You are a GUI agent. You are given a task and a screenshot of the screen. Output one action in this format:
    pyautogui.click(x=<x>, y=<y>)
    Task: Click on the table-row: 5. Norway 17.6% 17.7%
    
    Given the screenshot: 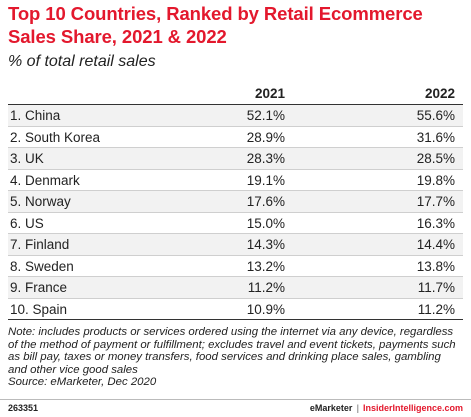 What is the action you would take?
    pyautogui.click(x=235, y=202)
    